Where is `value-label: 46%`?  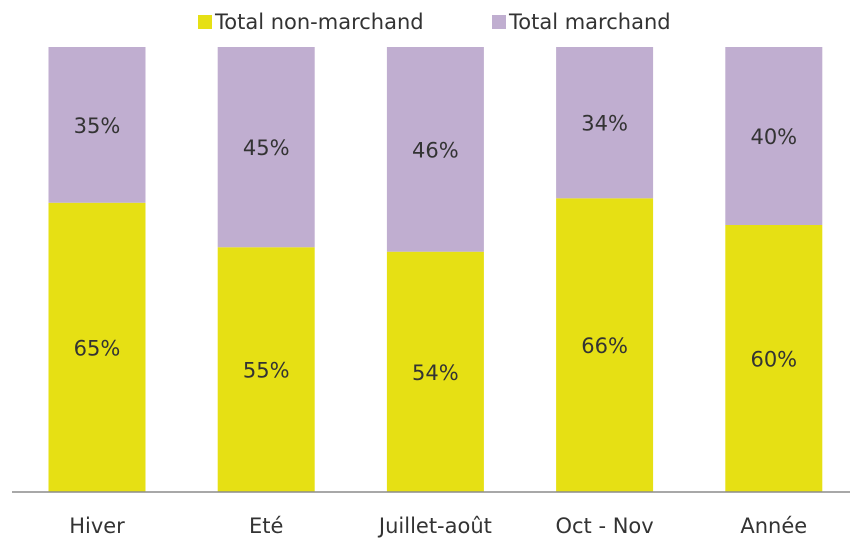 value-label: 46% is located at coordinates (435, 150).